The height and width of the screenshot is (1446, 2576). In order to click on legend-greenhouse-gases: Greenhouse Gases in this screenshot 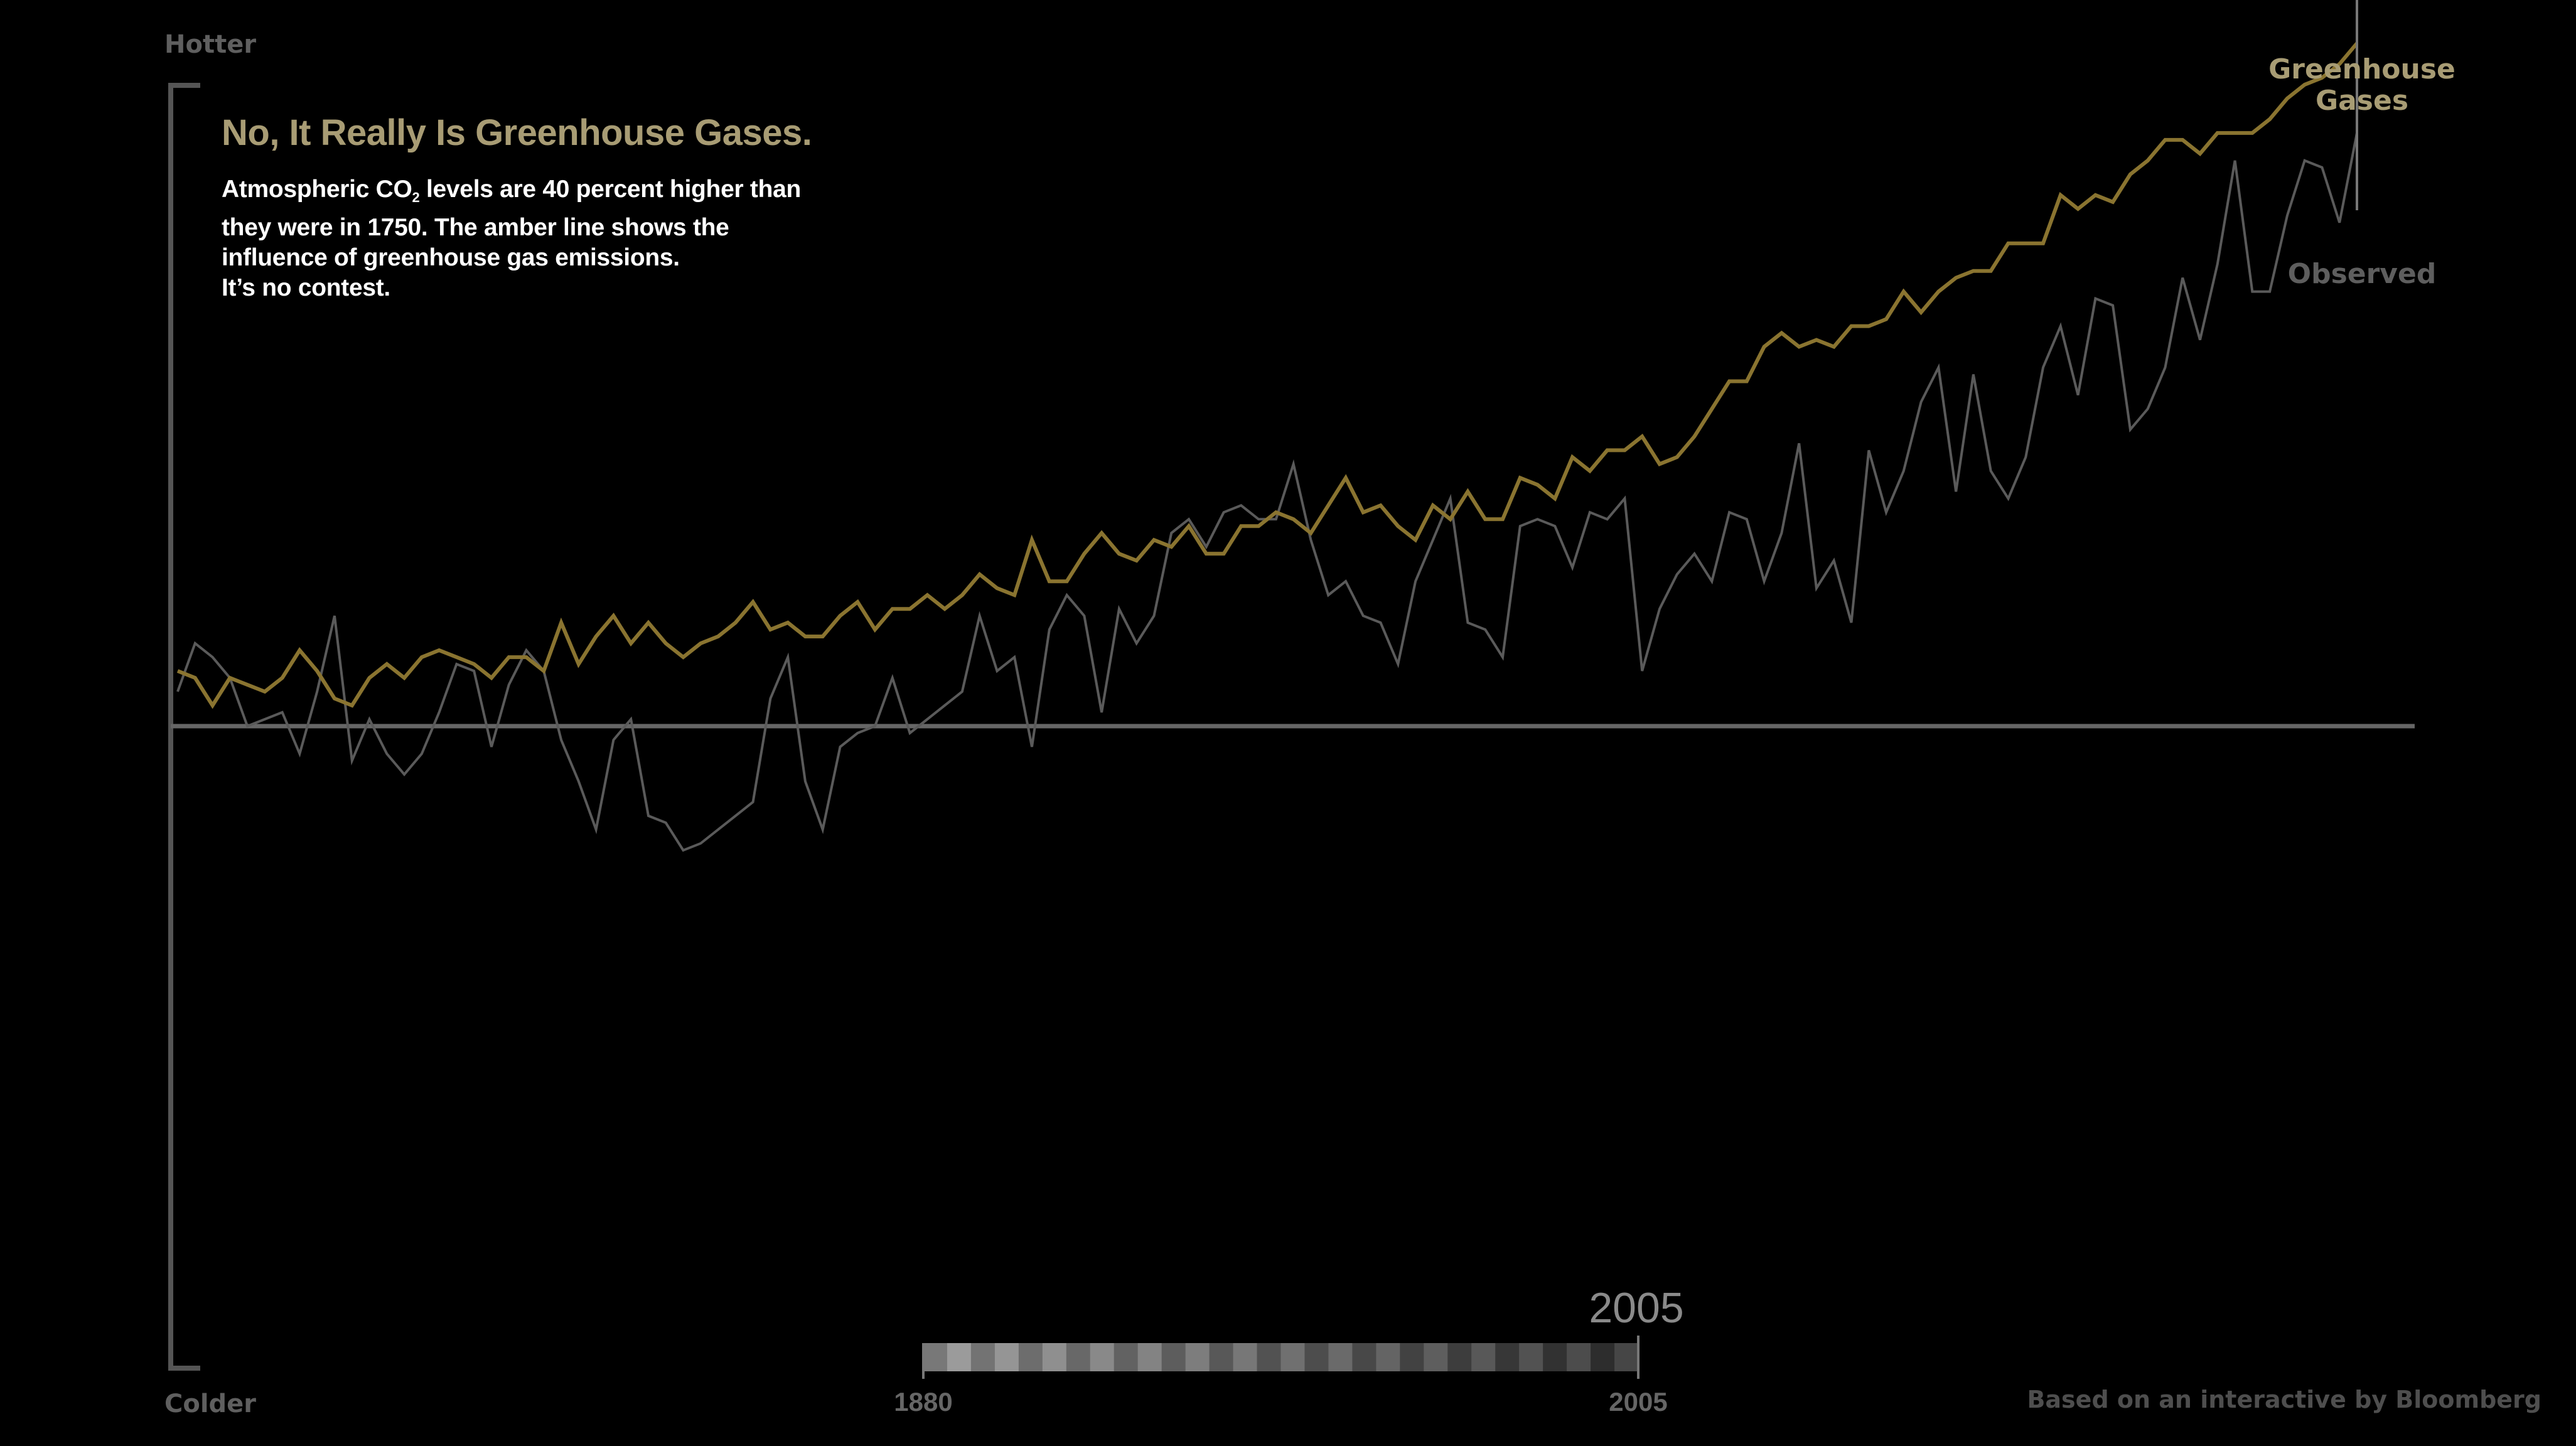, I will do `click(2361, 85)`.